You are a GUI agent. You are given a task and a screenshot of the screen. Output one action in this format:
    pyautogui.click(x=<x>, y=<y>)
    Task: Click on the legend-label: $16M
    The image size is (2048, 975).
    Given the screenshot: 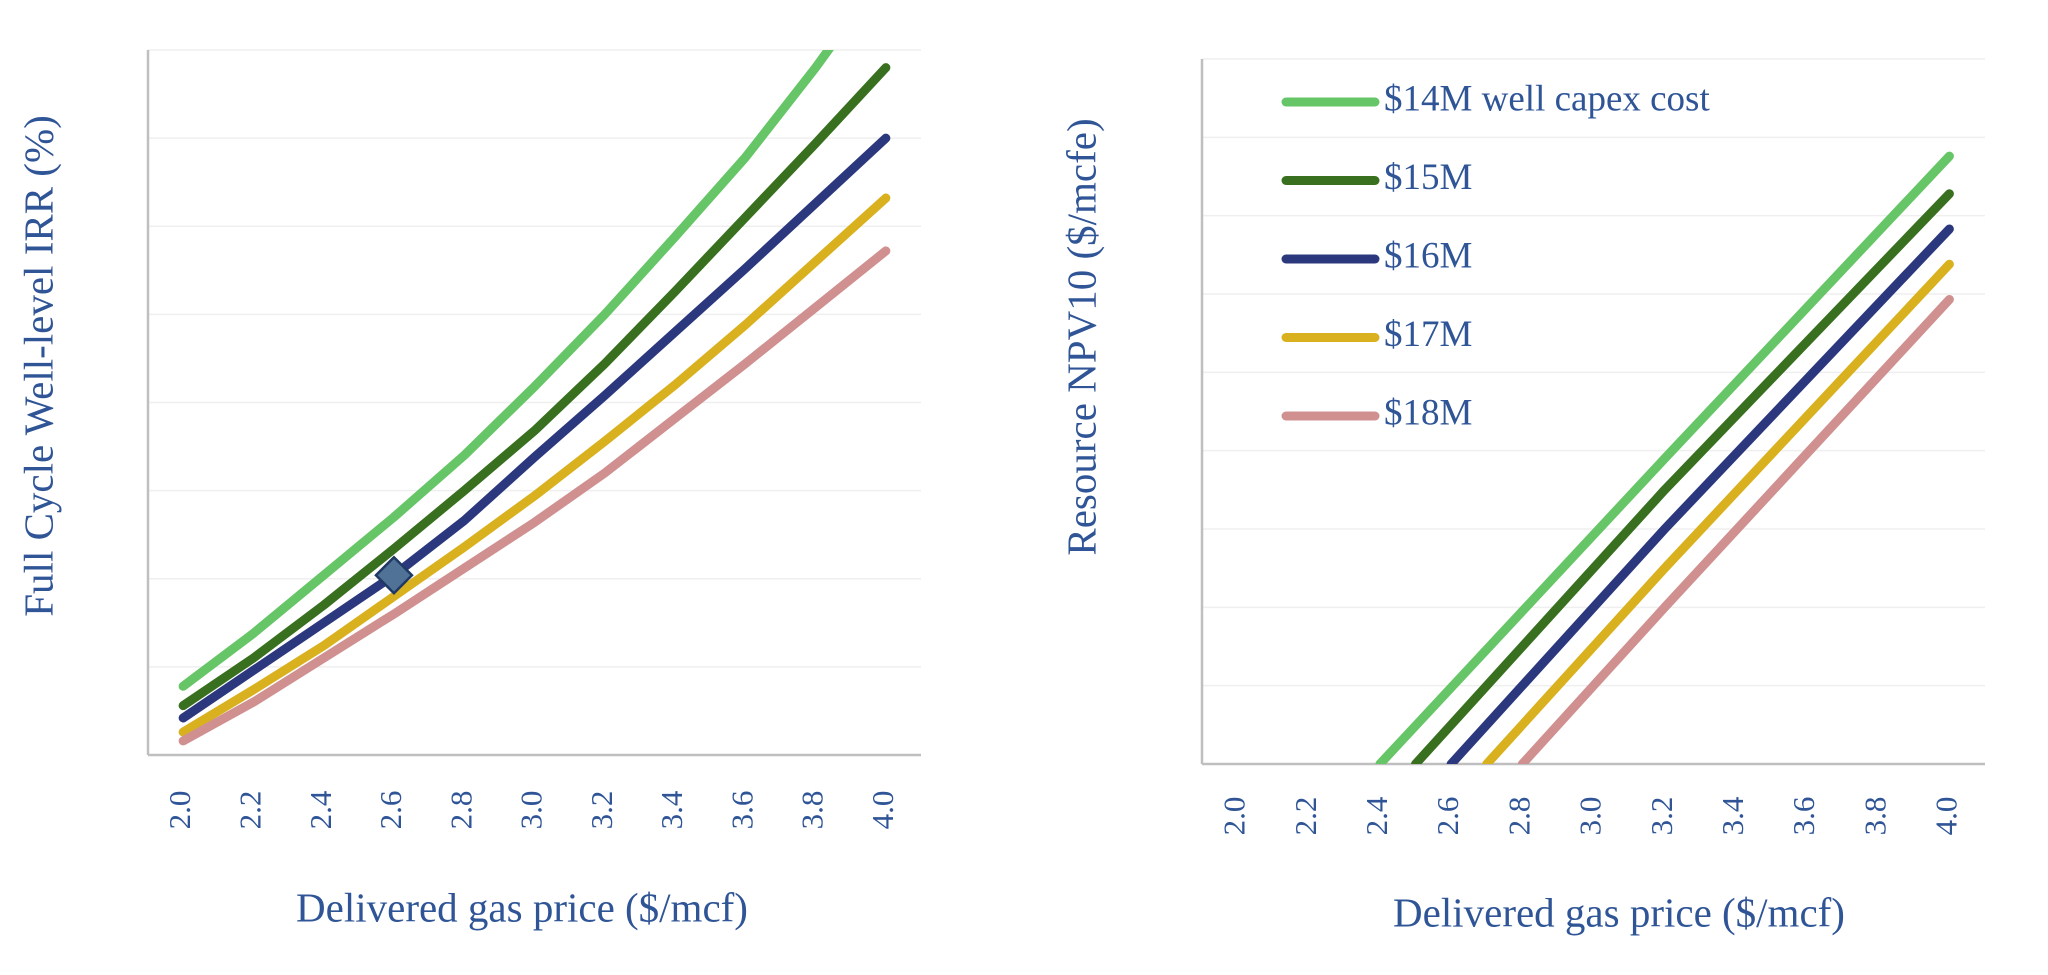 What is the action you would take?
    pyautogui.click(x=1428, y=255)
    